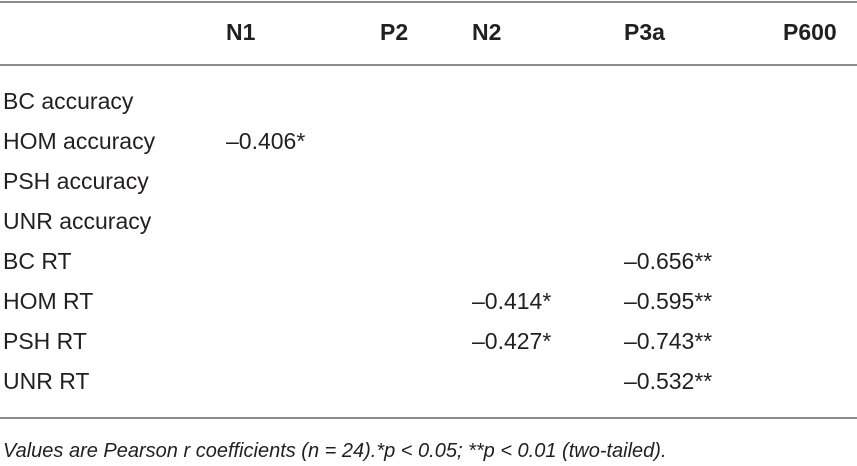 This screenshot has height=466, width=857. I want to click on table-row: HOM accuracy –0.406*, so click(428, 141).